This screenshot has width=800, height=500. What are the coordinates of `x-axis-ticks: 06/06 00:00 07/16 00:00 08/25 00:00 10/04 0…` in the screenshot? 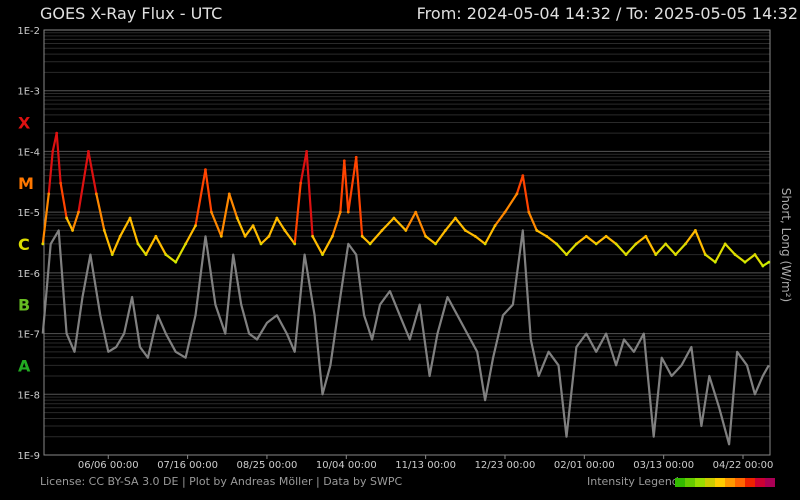 It's located at (426, 465).